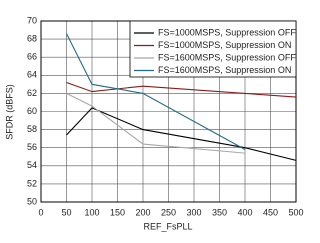  What do you see at coordinates (227, 32) in the screenshot?
I see `legend-label: FS=1000MSPS, Suppression OFF` at bounding box center [227, 32].